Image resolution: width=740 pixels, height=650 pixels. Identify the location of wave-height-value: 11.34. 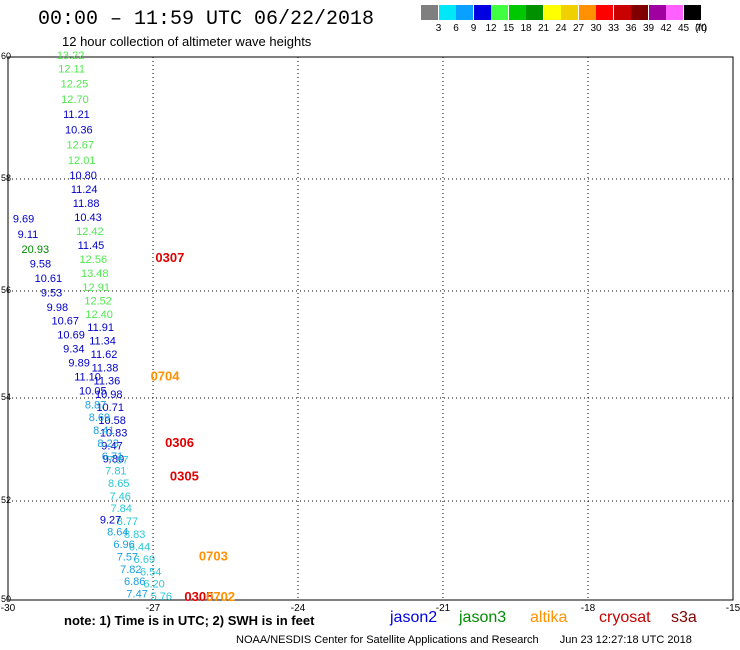
(102, 342).